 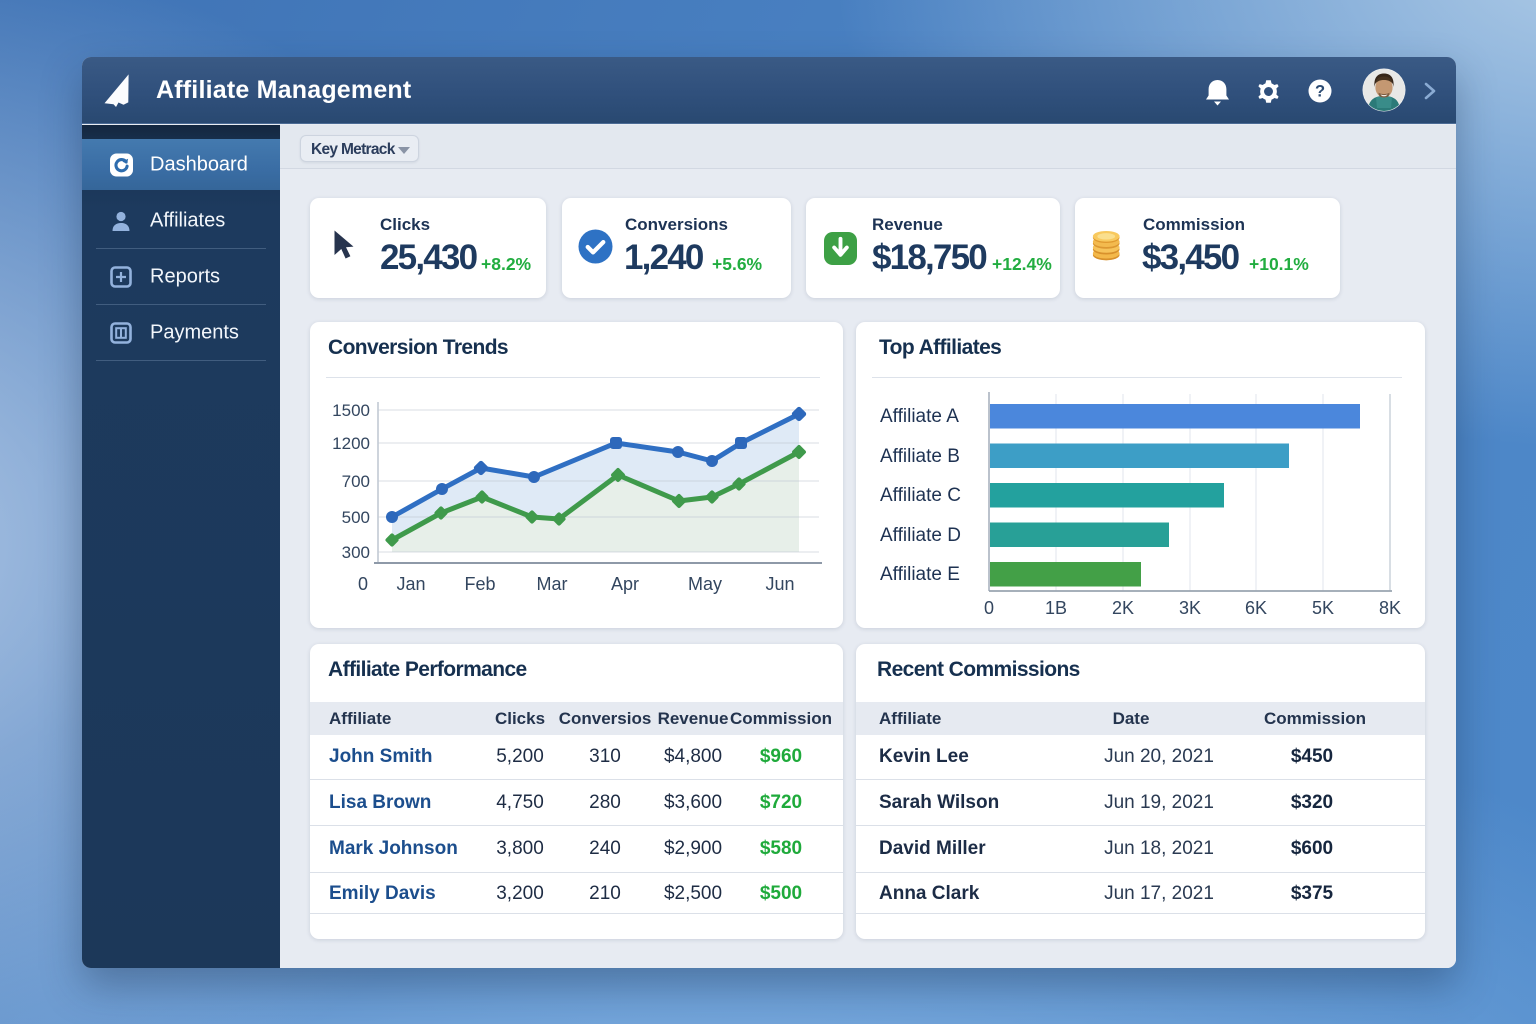 What do you see at coordinates (779, 584) in the screenshot?
I see `svg-text: Jun` at bounding box center [779, 584].